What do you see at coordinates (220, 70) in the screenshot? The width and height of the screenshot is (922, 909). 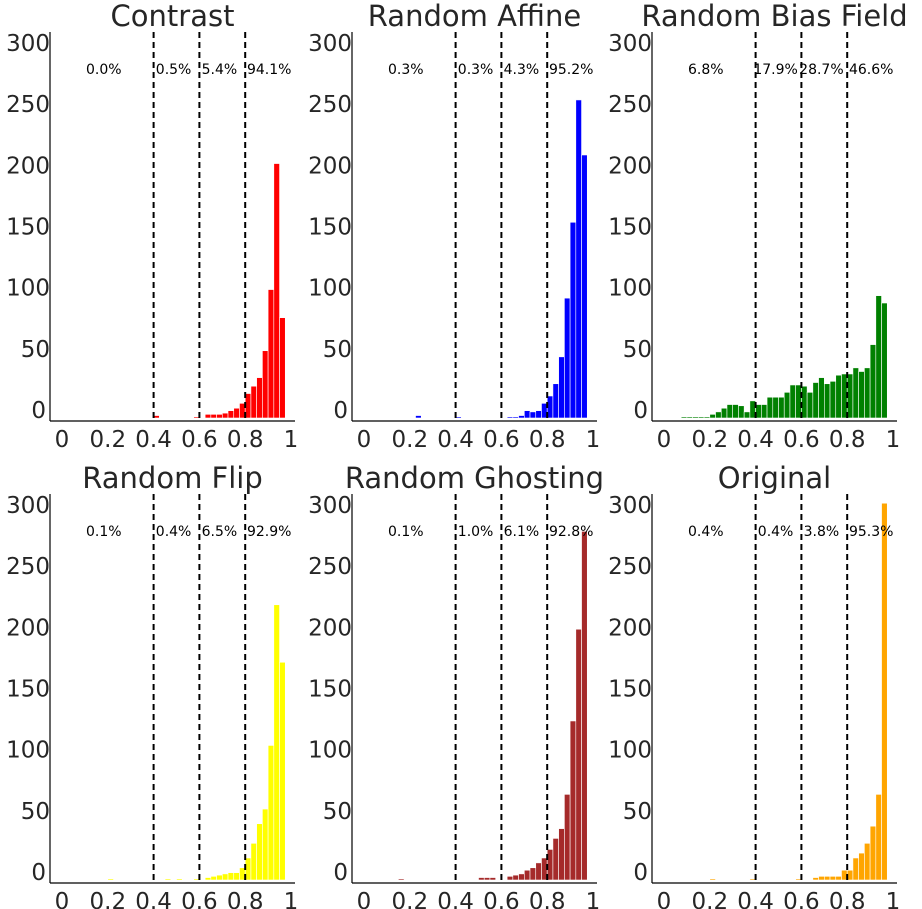 I see `region-percentage-label: 5.4%` at bounding box center [220, 70].